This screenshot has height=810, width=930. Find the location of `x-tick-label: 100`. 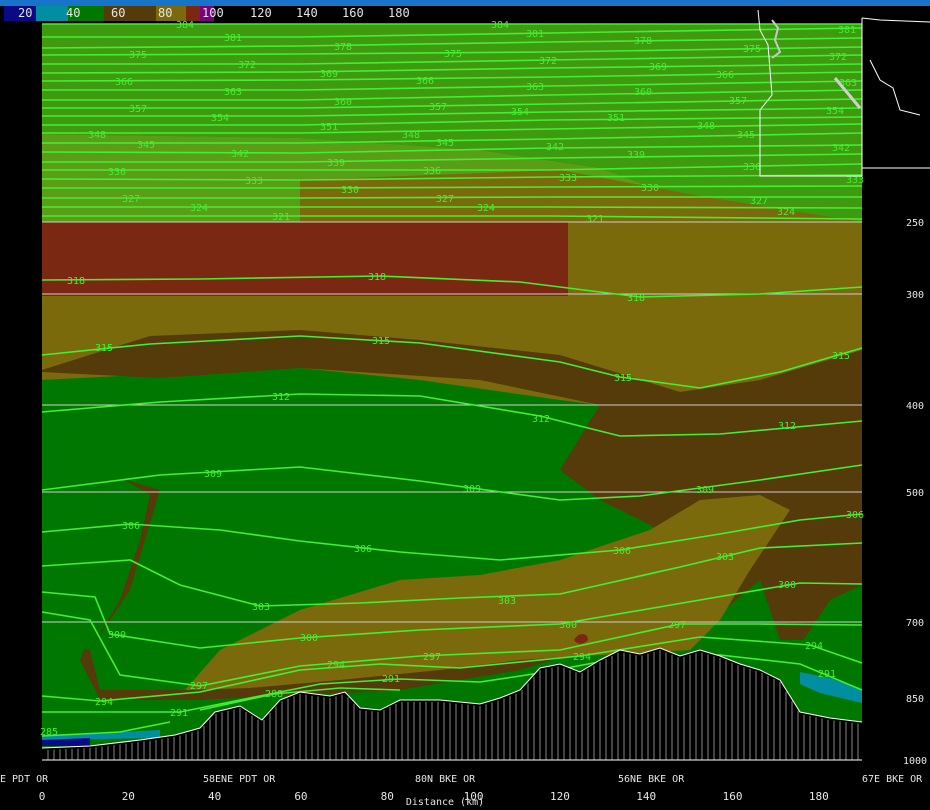

x-tick-label: 100 is located at coordinates (474, 796).